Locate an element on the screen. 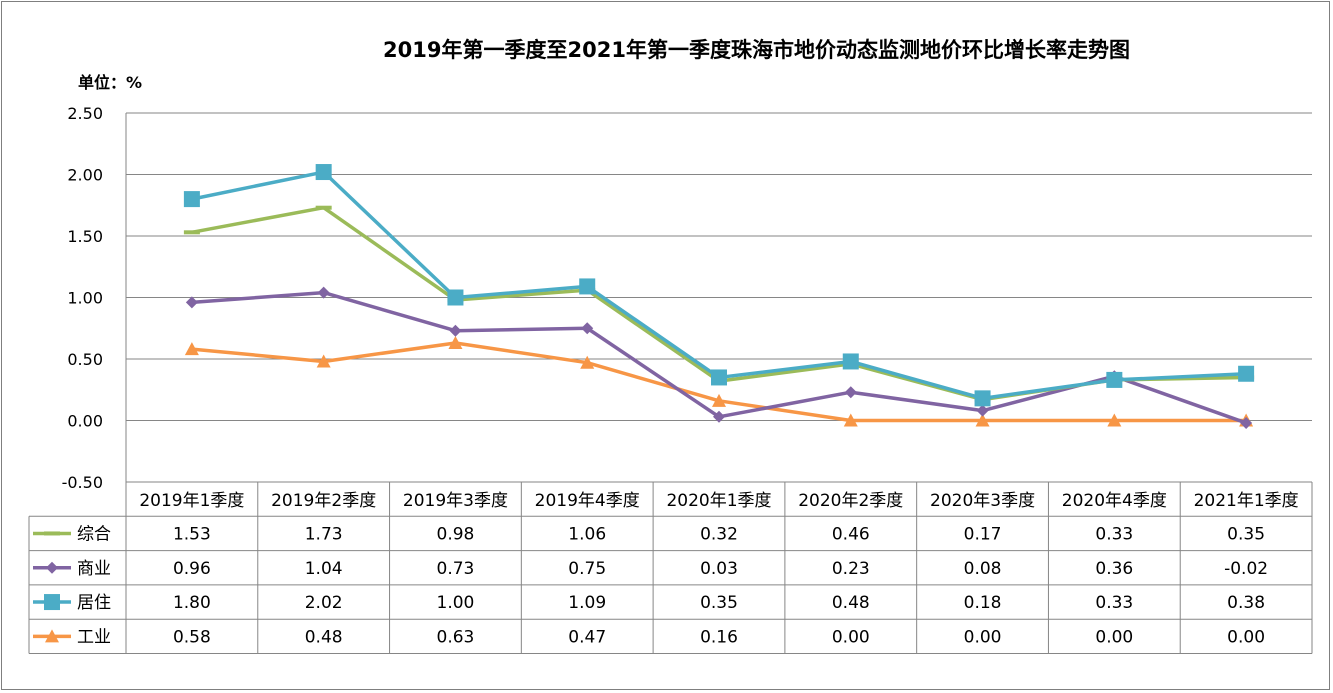 The width and height of the screenshot is (1333, 693). x-category-label: 2019年2季度 is located at coordinates (323, 501).